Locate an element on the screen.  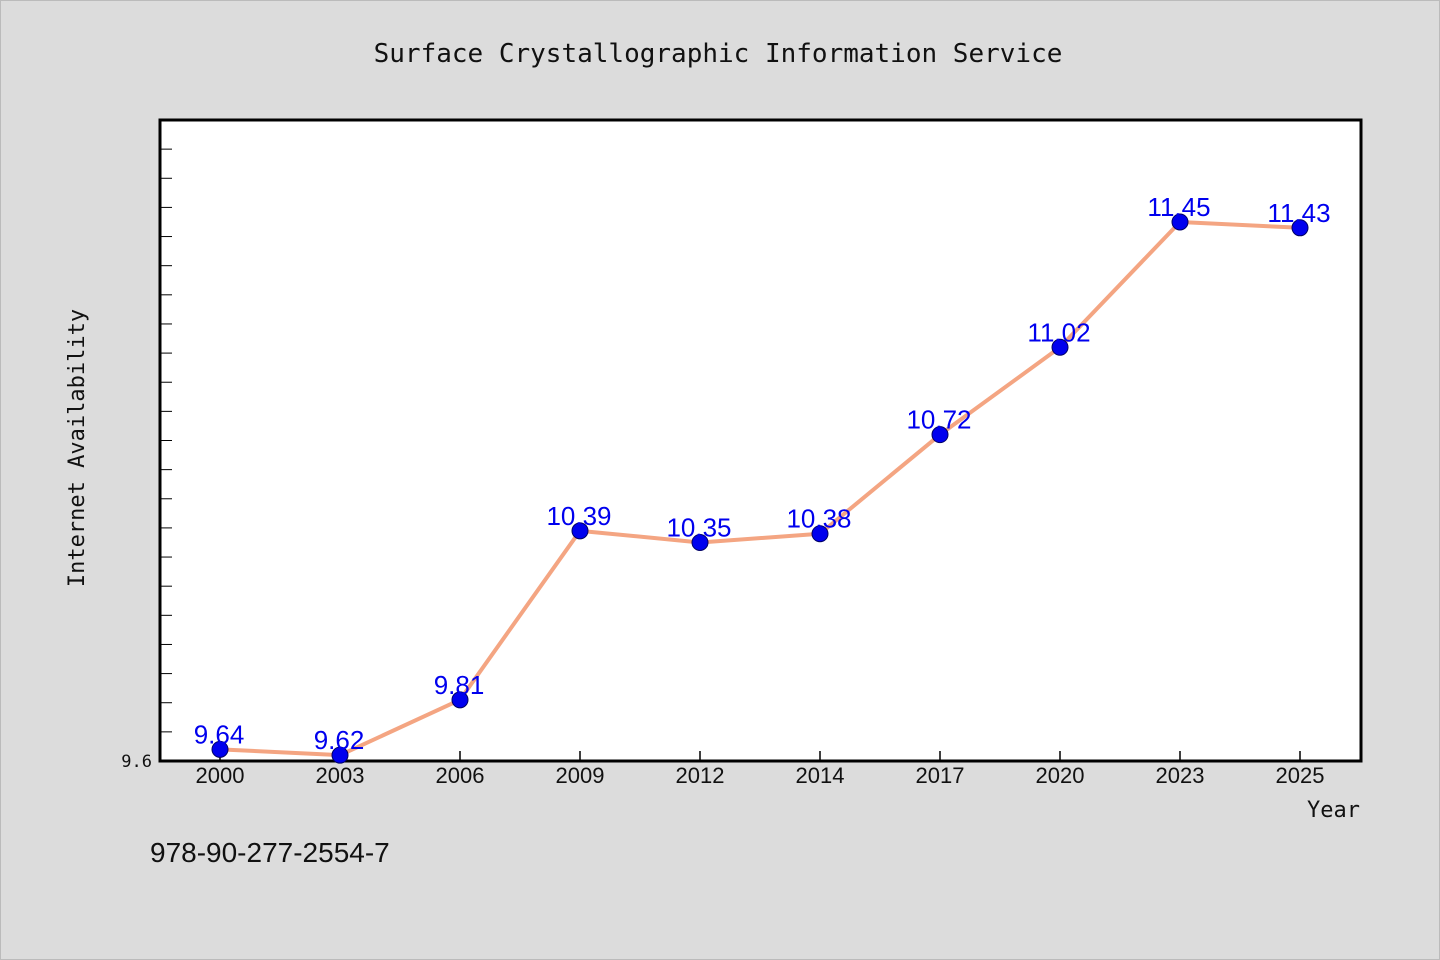
x-ticks: 2000 2003 2006 2009 2012 2014 2017 2020 2023 2025 is located at coordinates (760, 769).